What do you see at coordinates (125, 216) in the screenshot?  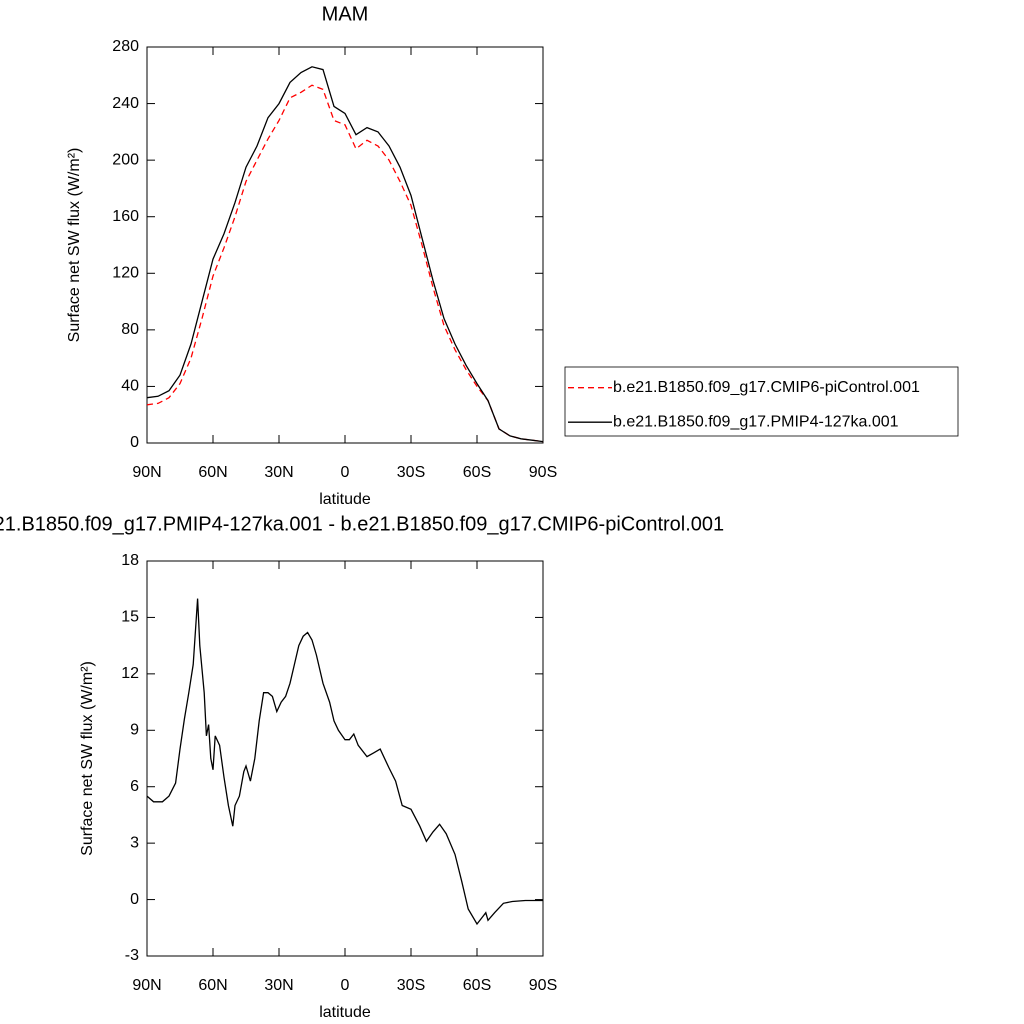 I see `y-tick-label: 160` at bounding box center [125, 216].